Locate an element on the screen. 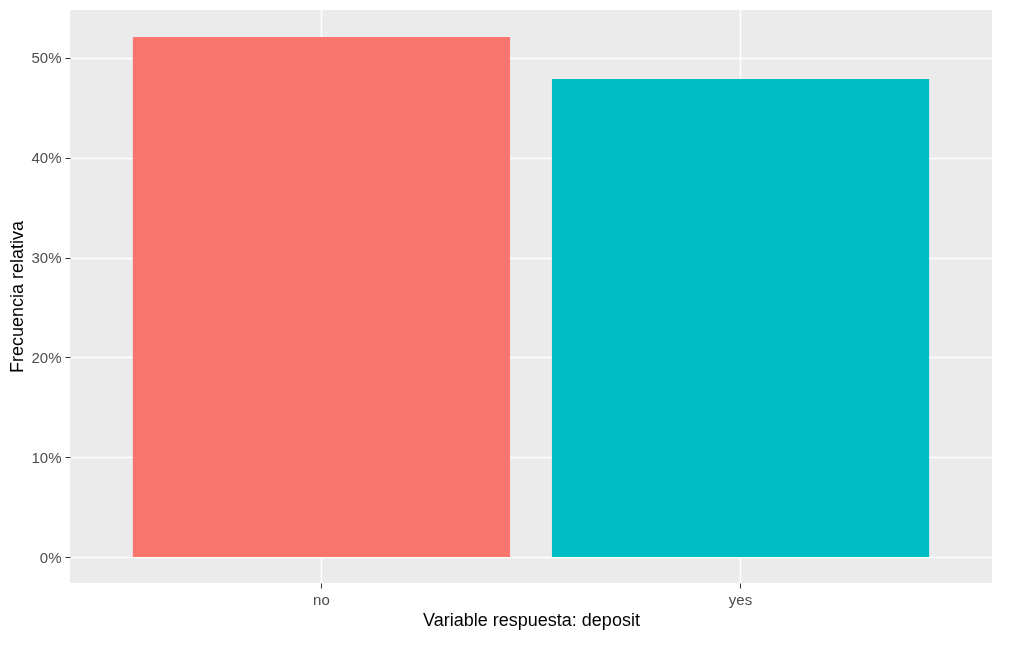  x-tick-label: no is located at coordinates (321, 599).